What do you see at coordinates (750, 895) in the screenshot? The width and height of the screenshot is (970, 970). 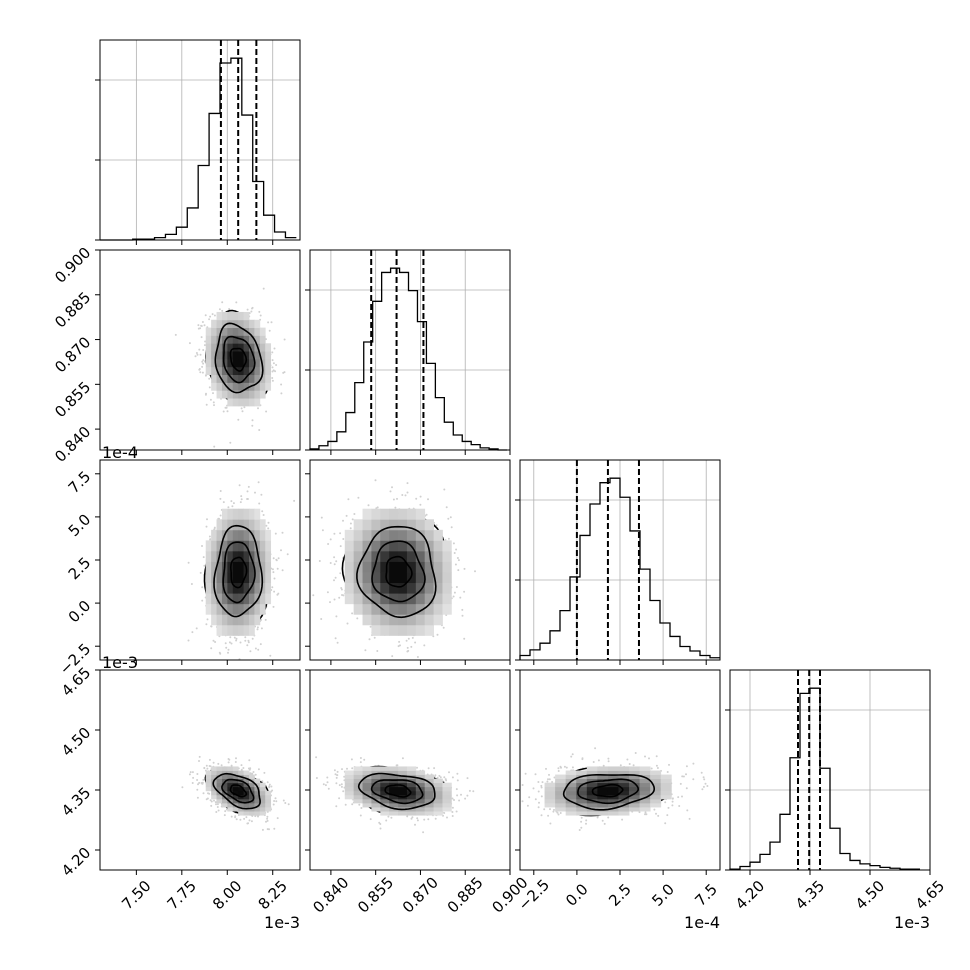 I see `x-tick-label: 4.20` at bounding box center [750, 895].